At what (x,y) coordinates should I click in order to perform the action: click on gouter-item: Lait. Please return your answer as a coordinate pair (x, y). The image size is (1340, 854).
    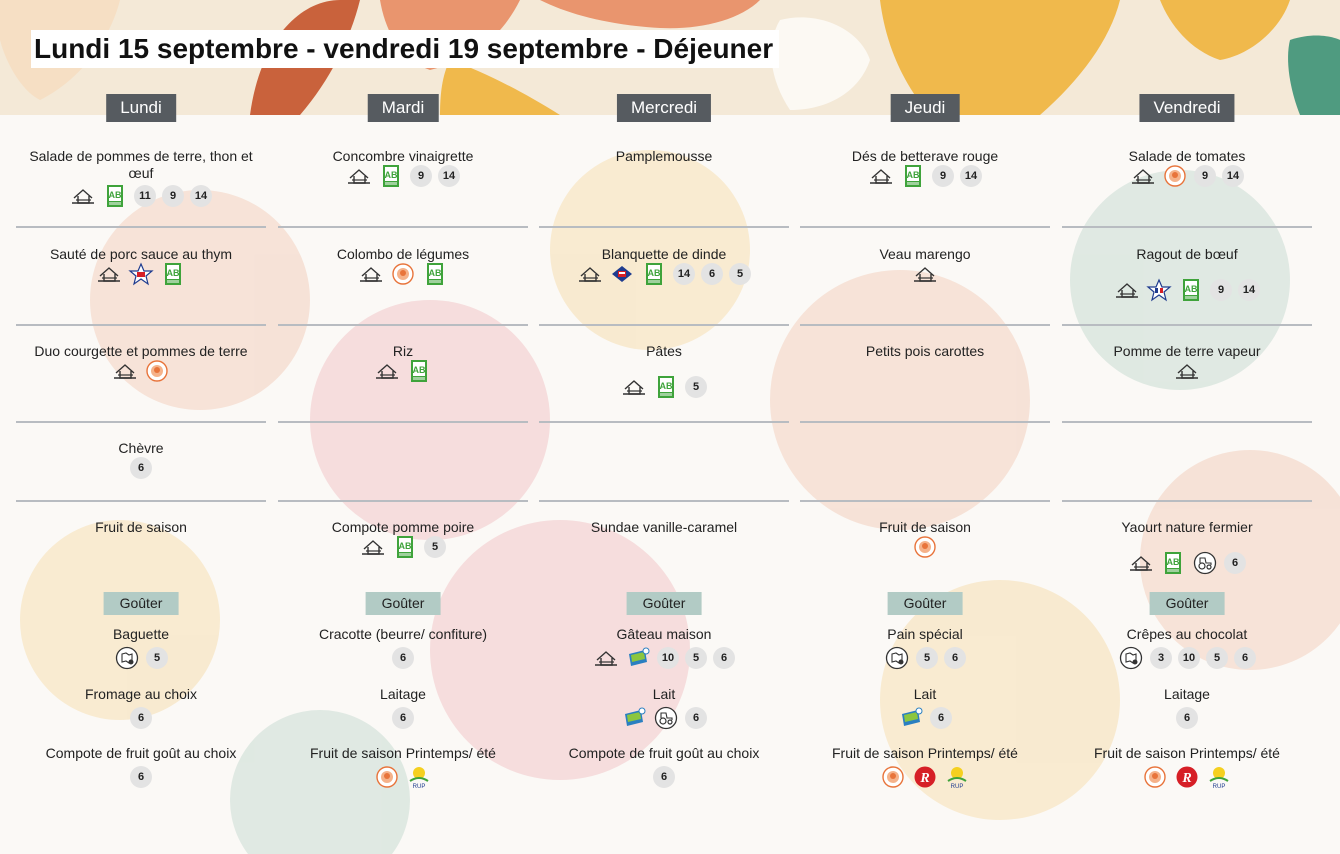
    Looking at the image, I should click on (925, 694).